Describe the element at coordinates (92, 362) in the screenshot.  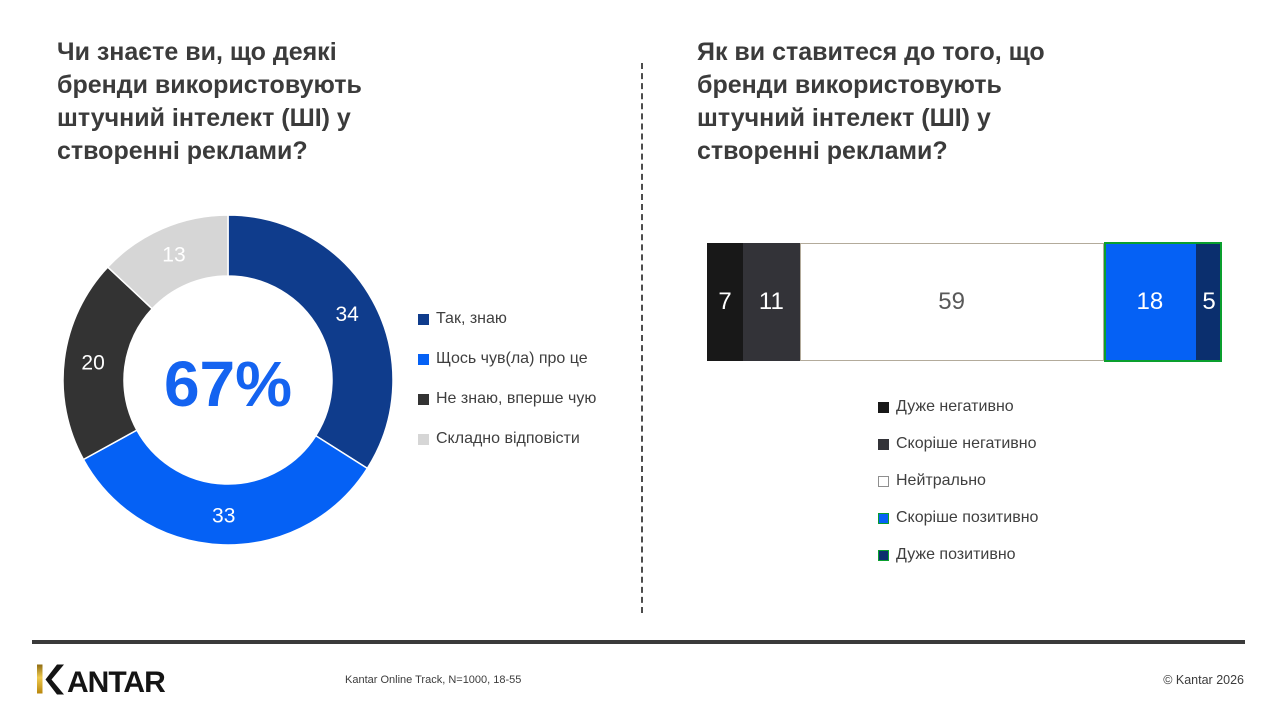
I see `donut-value-label: 20` at that location.